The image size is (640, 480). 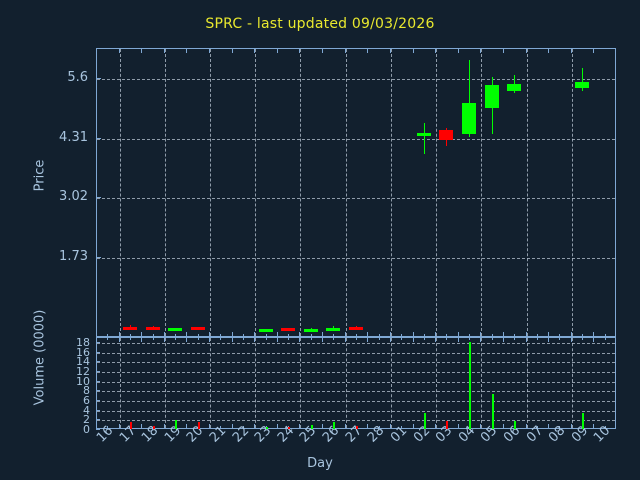 I want to click on volume-tick-label: 10, so click(x=83, y=381).